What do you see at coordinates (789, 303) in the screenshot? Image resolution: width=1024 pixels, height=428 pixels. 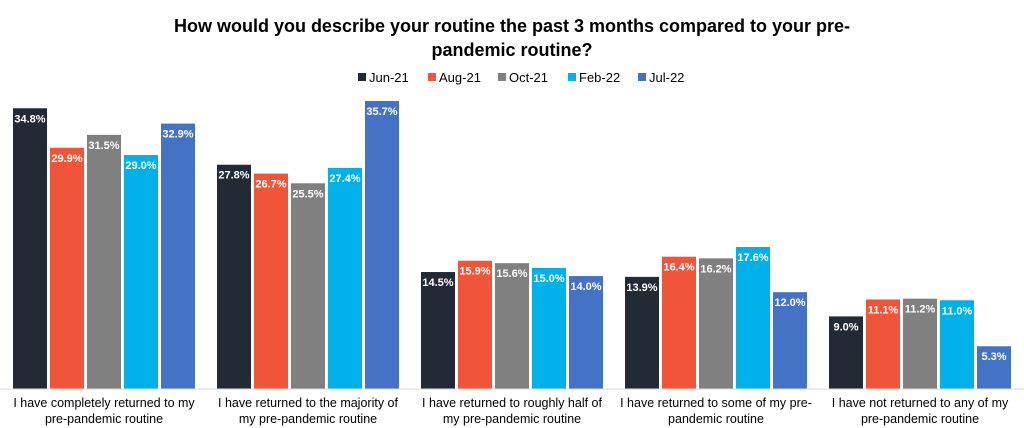 I see `data-label-jul-22-cat-4: 12.0%` at bounding box center [789, 303].